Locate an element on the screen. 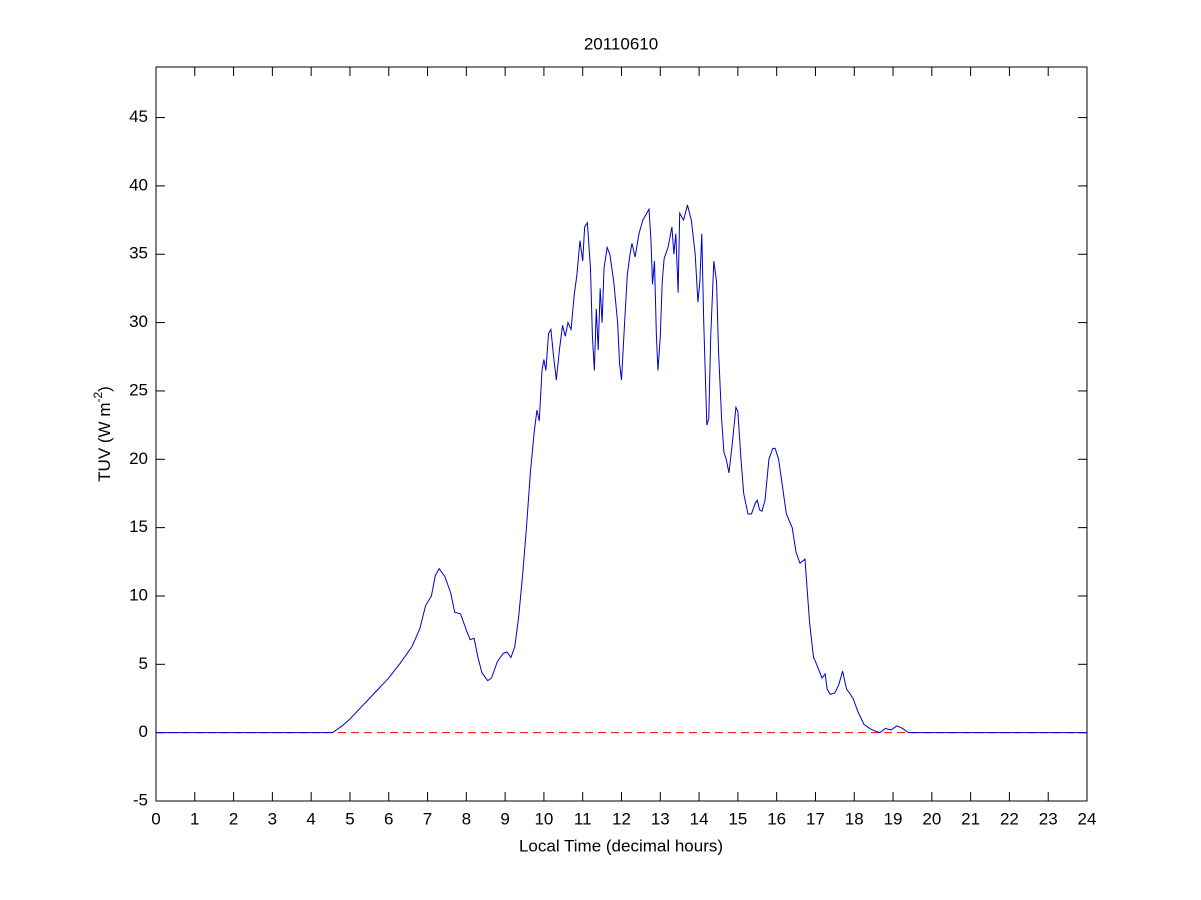 This screenshot has height=900, width=1201. y-tick-label: 0 is located at coordinates (143, 731).